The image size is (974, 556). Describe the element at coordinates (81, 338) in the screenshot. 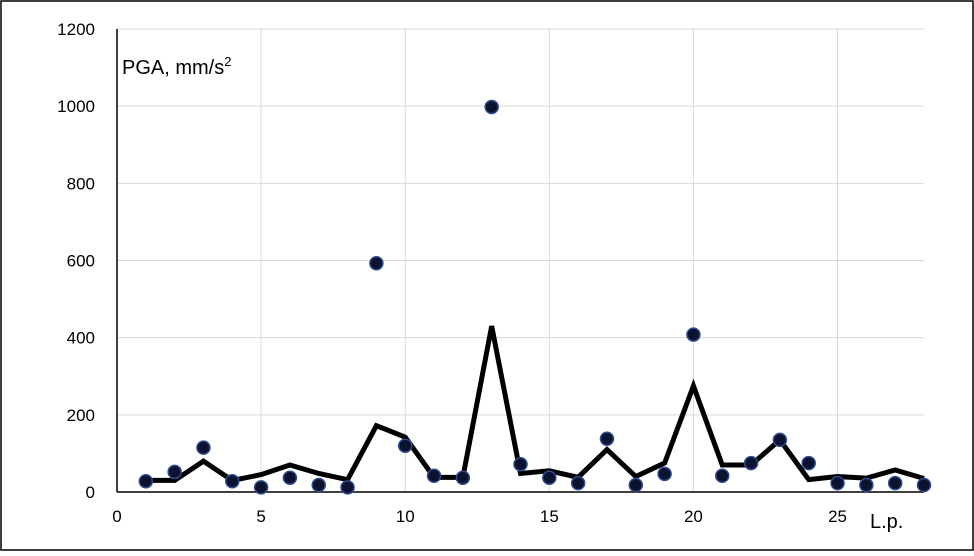

I see `y-tick-label: 400` at that location.